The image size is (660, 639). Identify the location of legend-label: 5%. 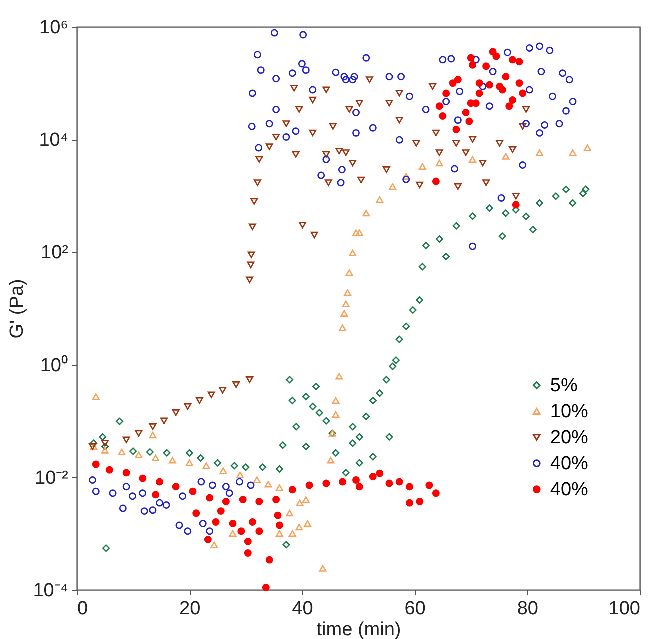
(564, 386).